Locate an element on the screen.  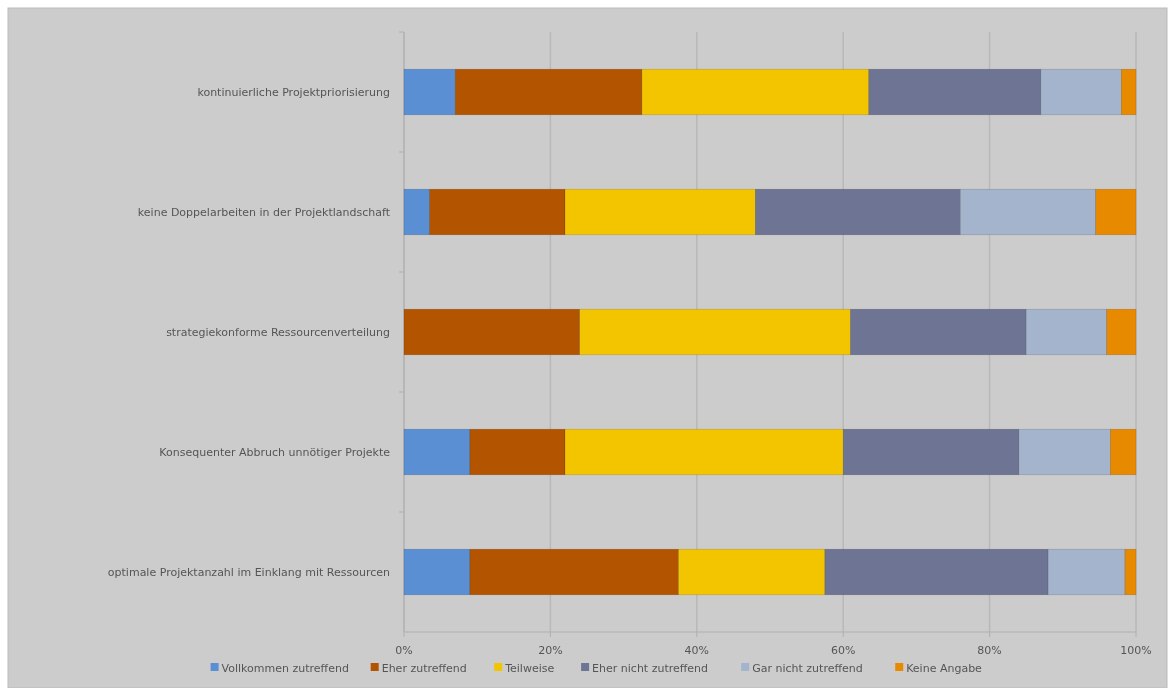
x-tick-label: 80% is located at coordinates (989, 650).